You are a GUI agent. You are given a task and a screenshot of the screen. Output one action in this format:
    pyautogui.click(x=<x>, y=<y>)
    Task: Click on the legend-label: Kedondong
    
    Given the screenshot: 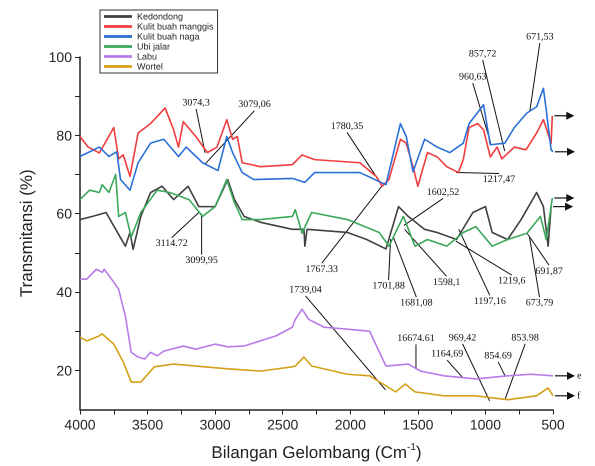 What is the action you would take?
    pyautogui.click(x=160, y=17)
    